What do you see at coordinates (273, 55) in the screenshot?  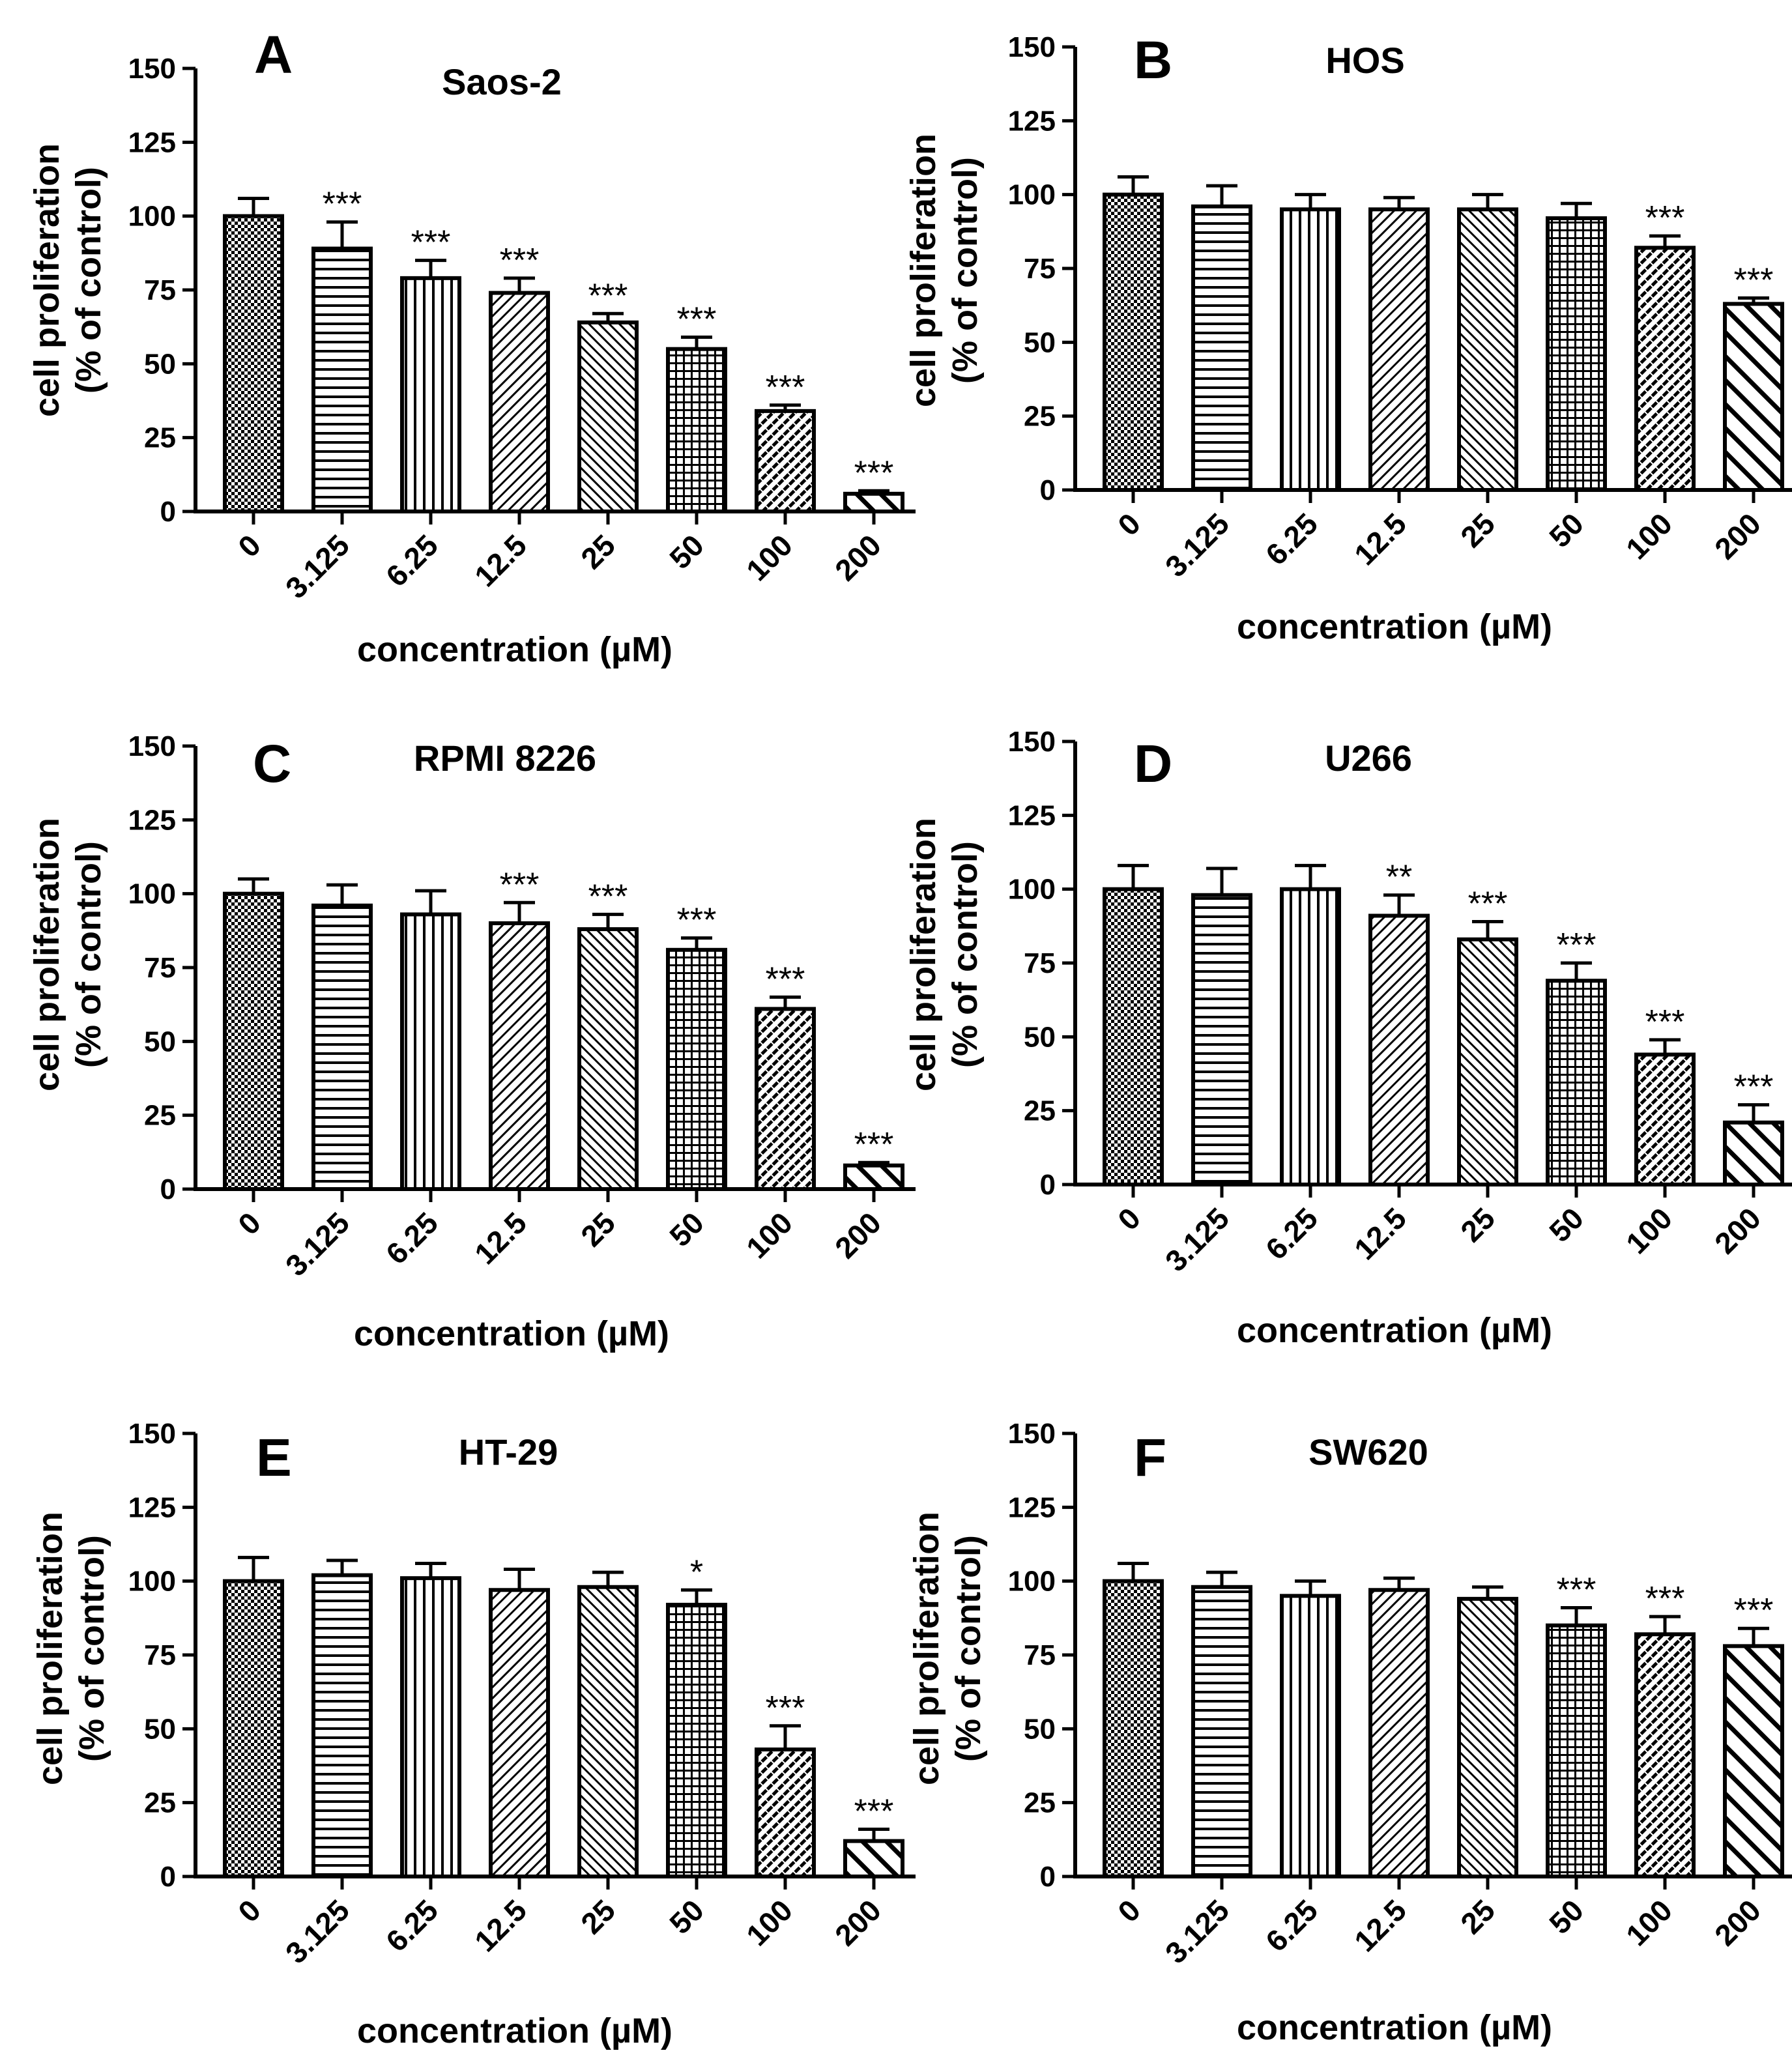 I see `panel-letter: A` at bounding box center [273, 55].